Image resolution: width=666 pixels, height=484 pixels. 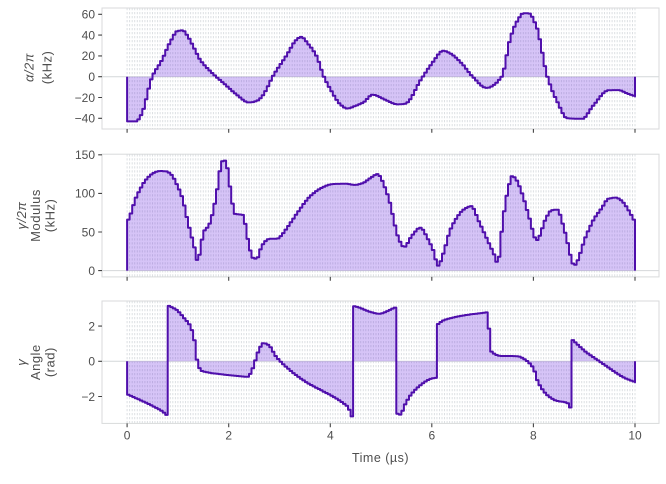 What do you see at coordinates (330, 436) in the screenshot?
I see `svg-text: 4` at bounding box center [330, 436].